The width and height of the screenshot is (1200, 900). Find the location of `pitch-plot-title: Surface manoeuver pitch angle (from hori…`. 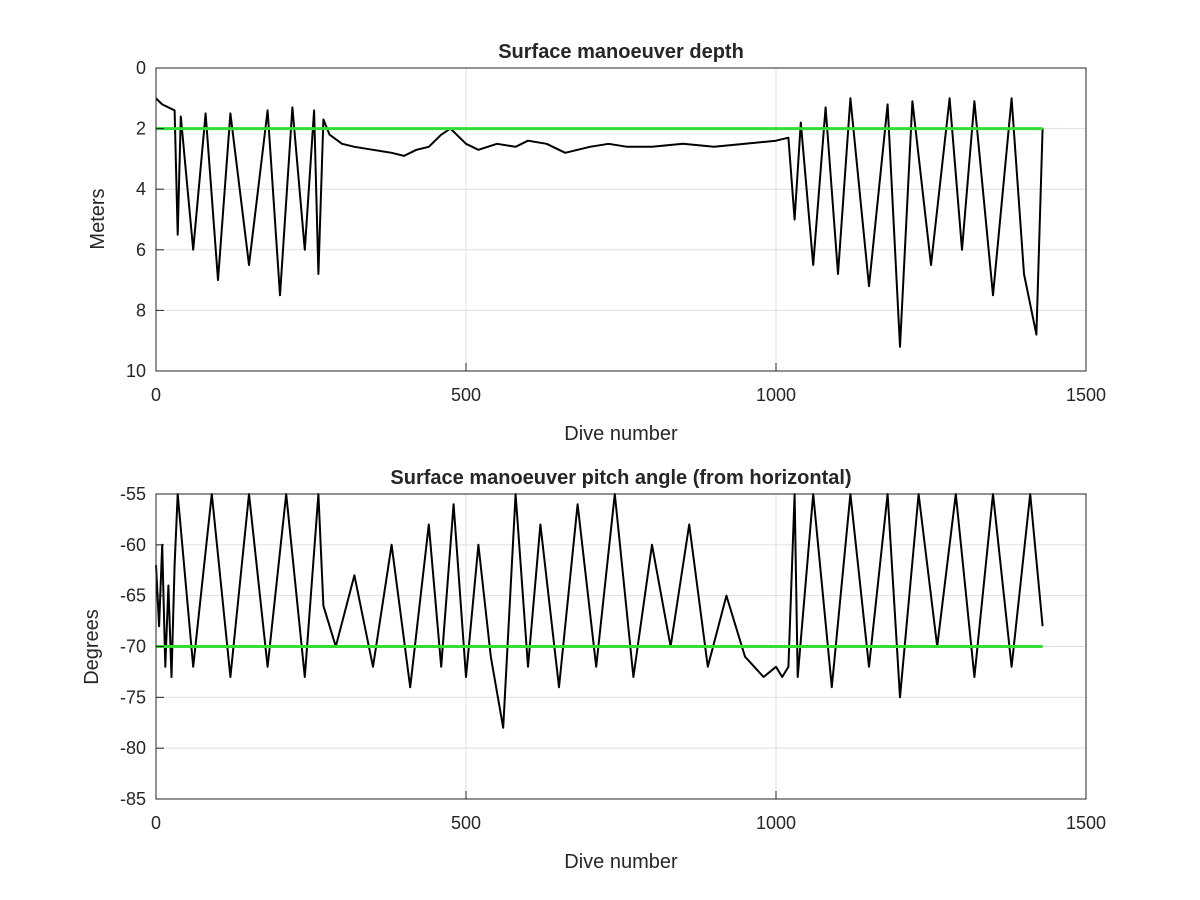

pitch-plot-title: Surface manoeuver pitch angle (from hori… is located at coordinates (620, 478).